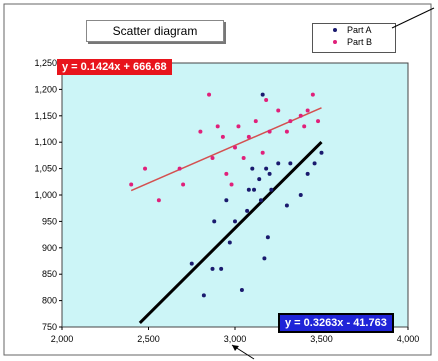 This screenshot has width=438, height=361. I want to click on legend: Part A Part B, so click(354, 38).